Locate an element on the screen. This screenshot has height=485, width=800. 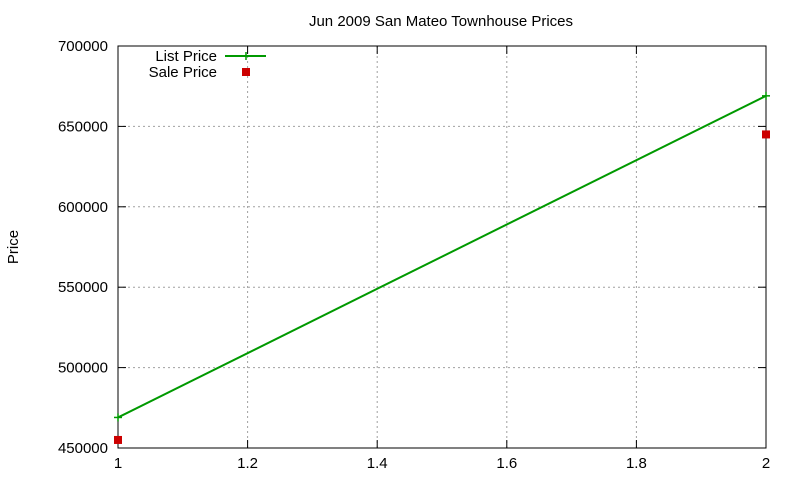
y-tick-label: 500000 is located at coordinates (83, 368).